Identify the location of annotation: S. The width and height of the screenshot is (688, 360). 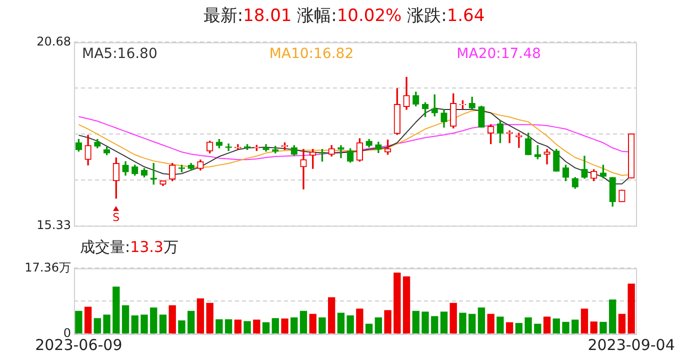
(116, 217).